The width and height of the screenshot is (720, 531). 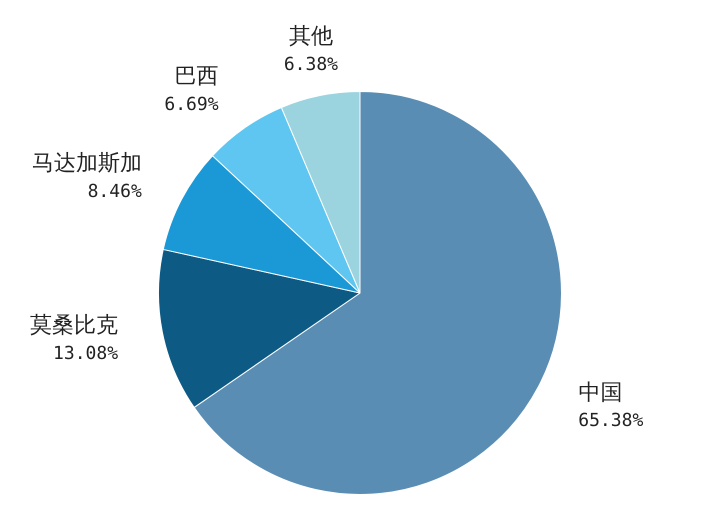 What do you see at coordinates (191, 104) in the screenshot?
I see `data-label: 6.69%` at bounding box center [191, 104].